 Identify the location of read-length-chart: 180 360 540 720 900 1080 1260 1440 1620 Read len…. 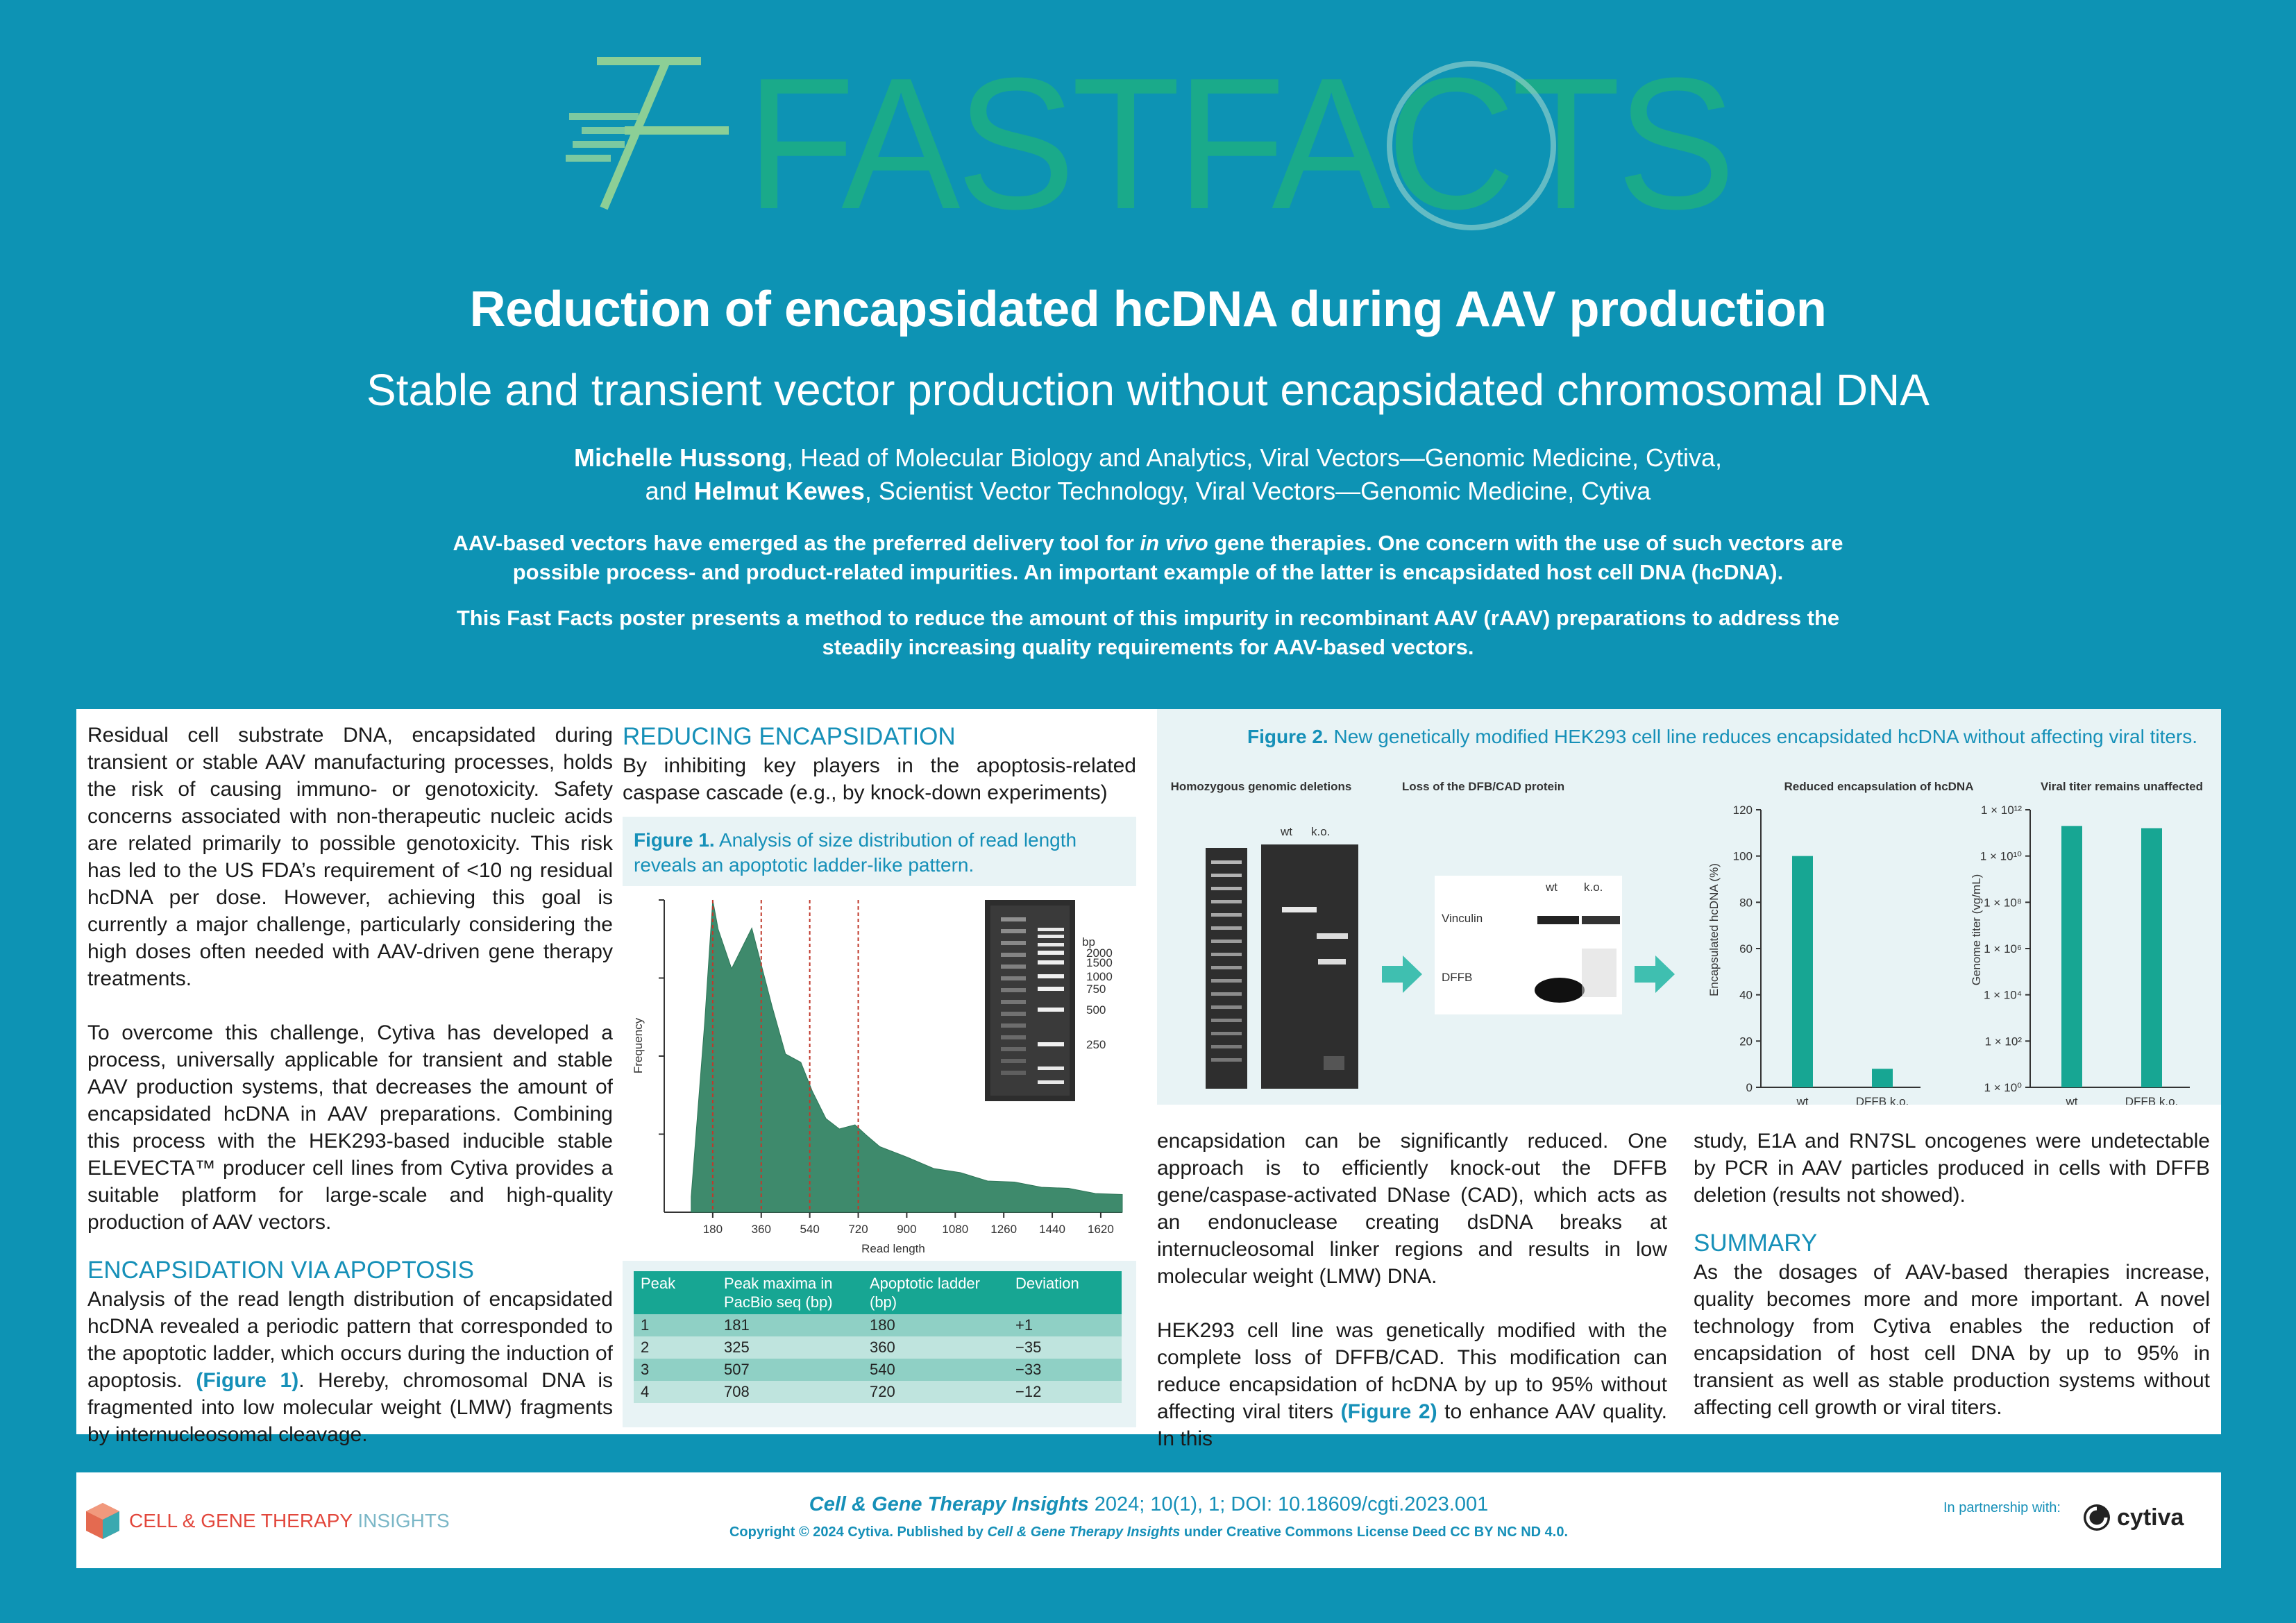
(879, 1073).